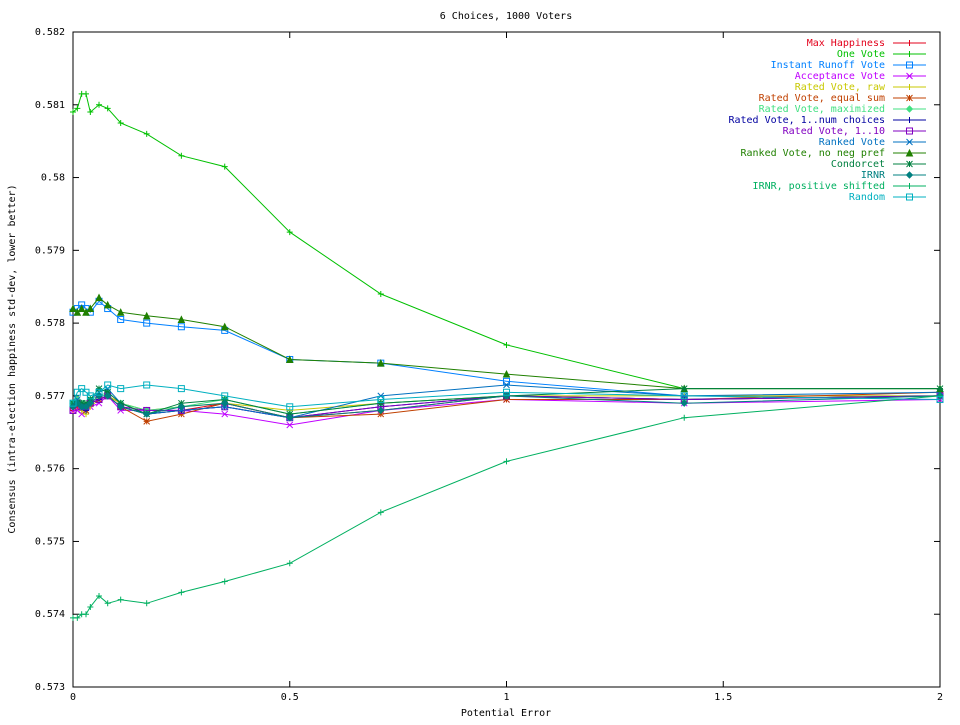  What do you see at coordinates (893, 175) in the screenshot?
I see `legend-entry: IRNR` at bounding box center [893, 175].